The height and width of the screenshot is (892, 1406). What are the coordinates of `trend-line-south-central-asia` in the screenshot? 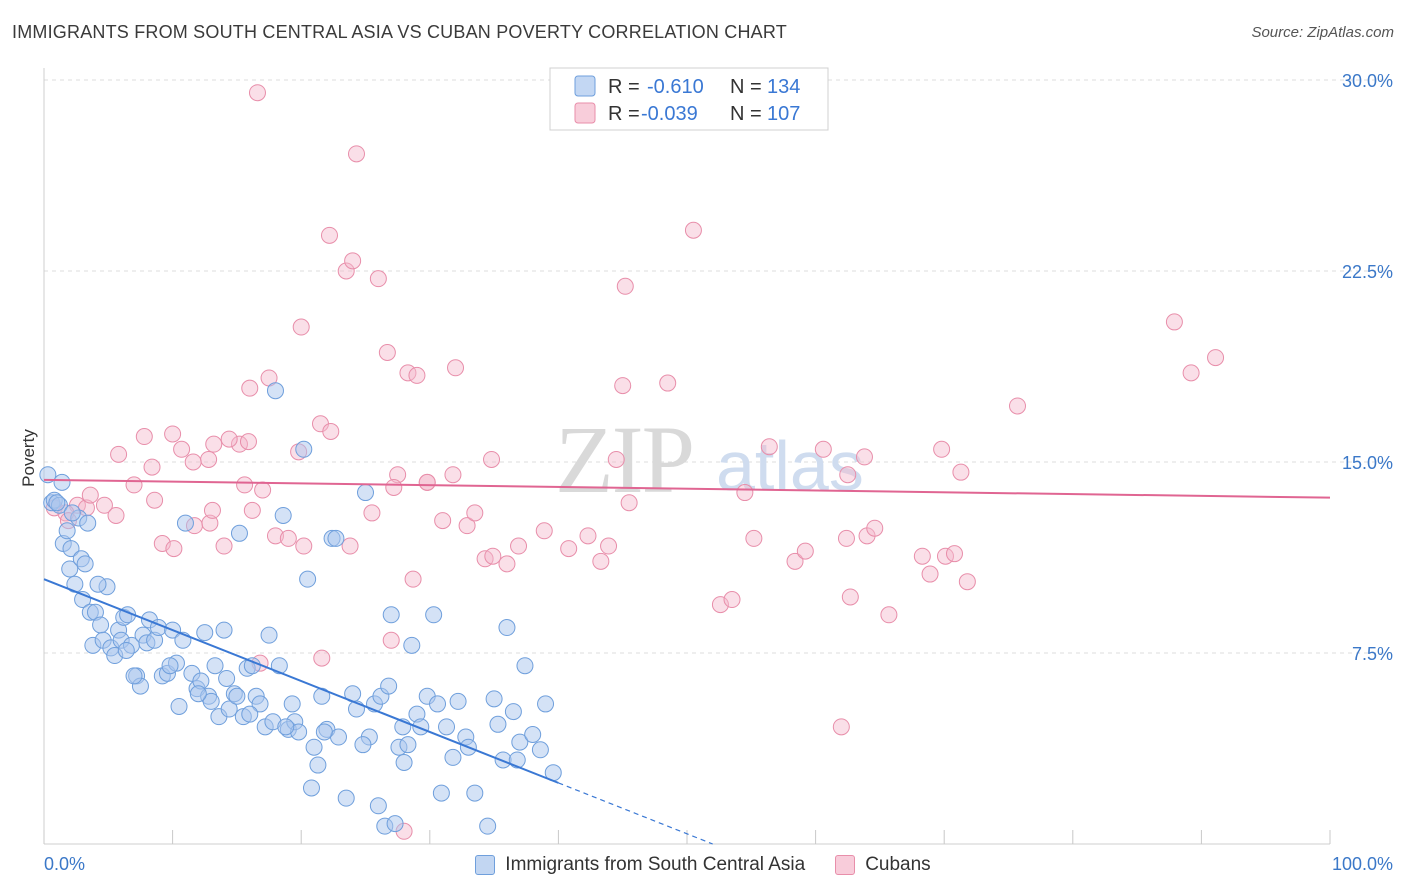 It's located at (301, 681).